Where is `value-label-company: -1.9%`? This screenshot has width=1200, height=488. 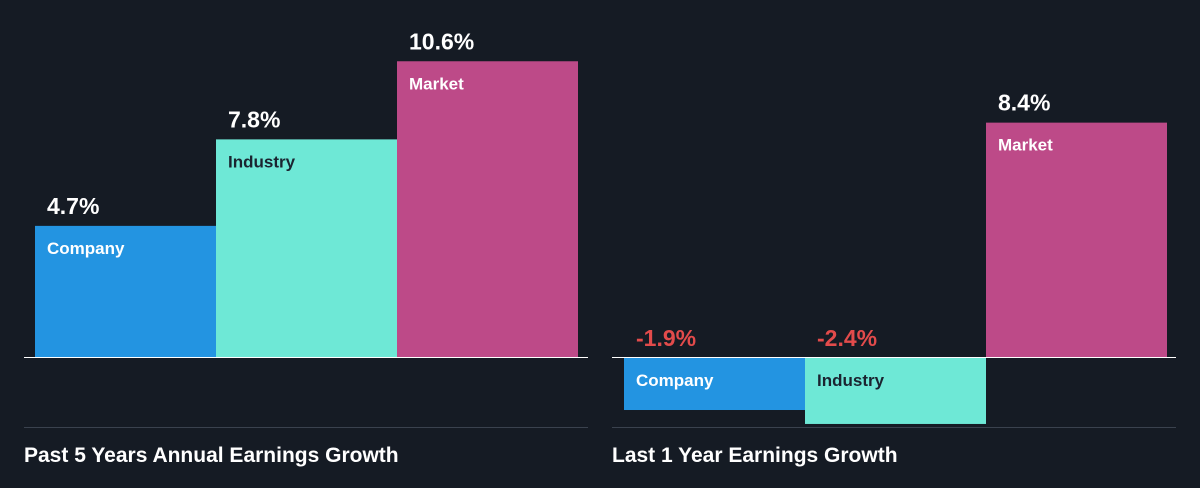
value-label-company: -1.9% is located at coordinates (666, 338).